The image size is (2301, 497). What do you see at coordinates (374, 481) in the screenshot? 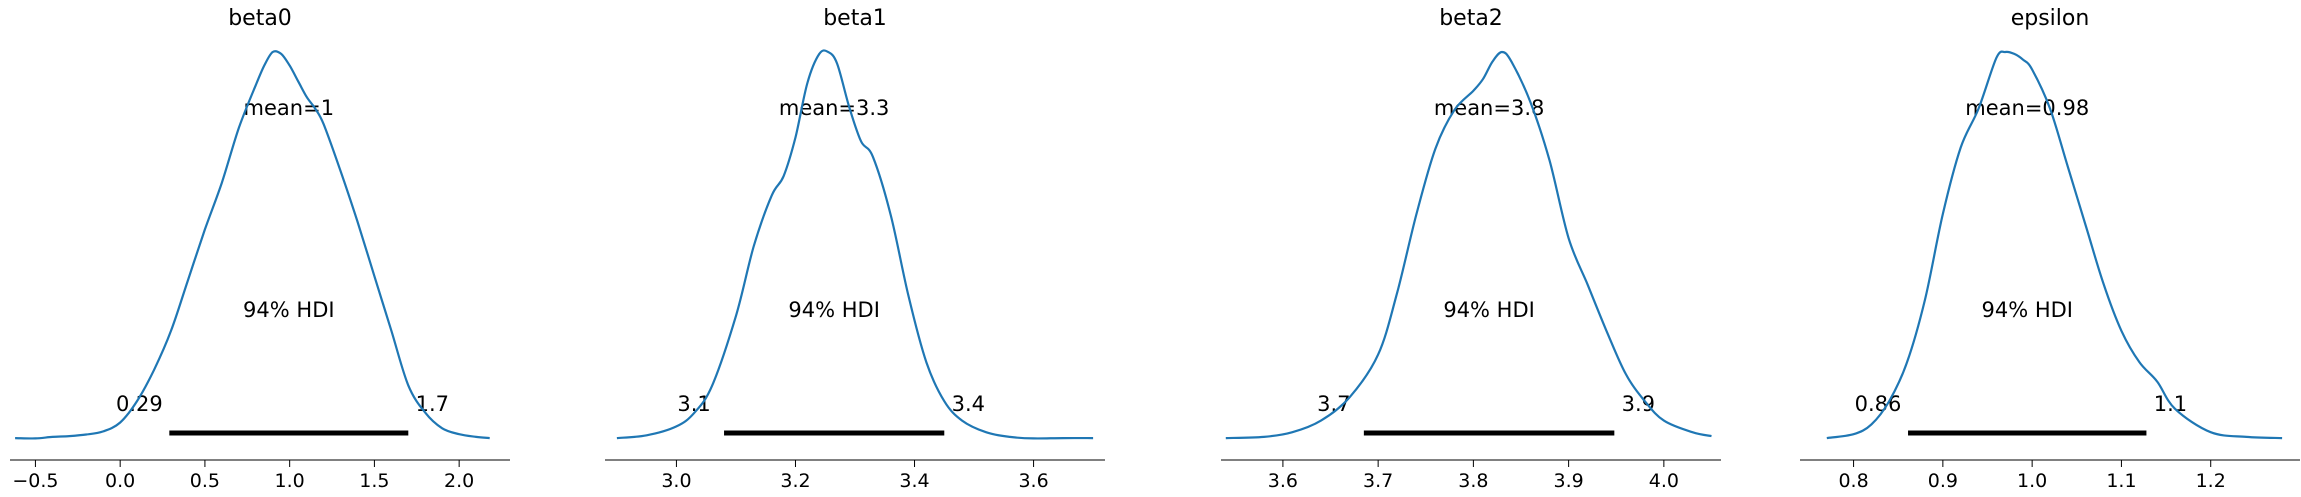
I see `x-tick-label: 1.5` at bounding box center [374, 481].